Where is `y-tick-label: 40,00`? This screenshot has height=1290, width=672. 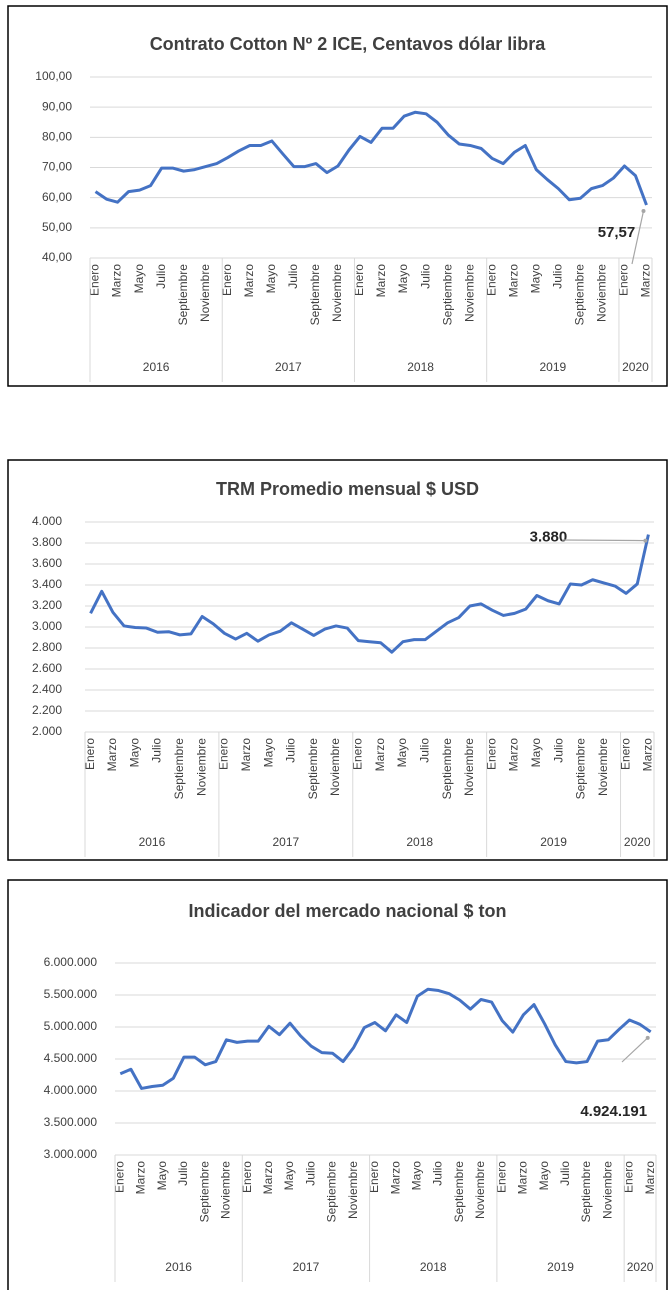
y-tick-label: 40,00 is located at coordinates (57, 257).